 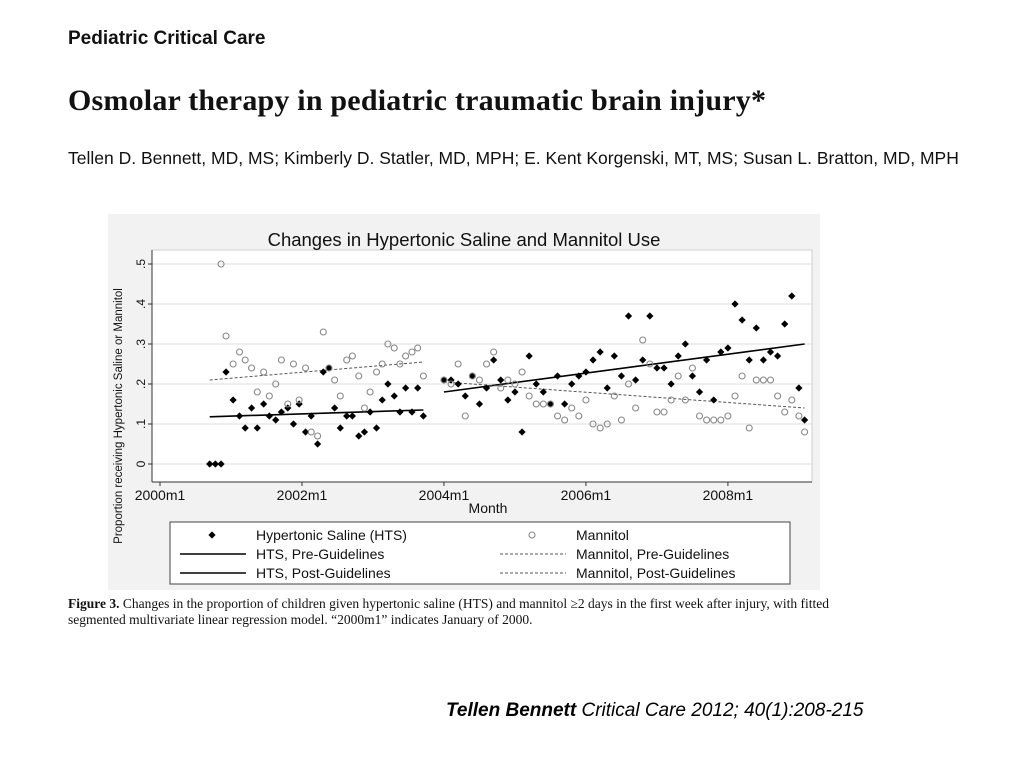 What do you see at coordinates (141, 384) in the screenshot?
I see `y-tick-label: .2` at bounding box center [141, 384].